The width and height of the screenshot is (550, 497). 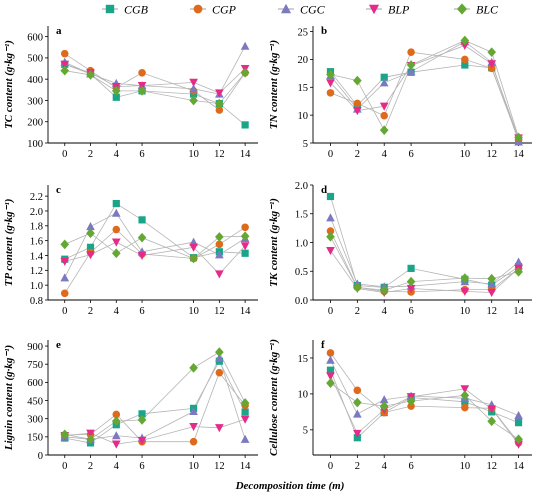 What do you see at coordinates (37, 256) in the screenshot?
I see `y-tick-label: 1.4` at bounding box center [37, 256].